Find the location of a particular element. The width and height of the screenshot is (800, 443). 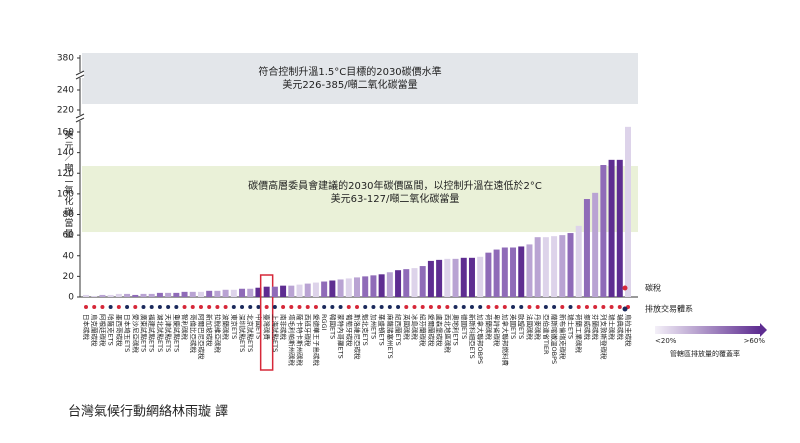

x-tick-label: 丹麥碳稅 is located at coordinates (538, 327).